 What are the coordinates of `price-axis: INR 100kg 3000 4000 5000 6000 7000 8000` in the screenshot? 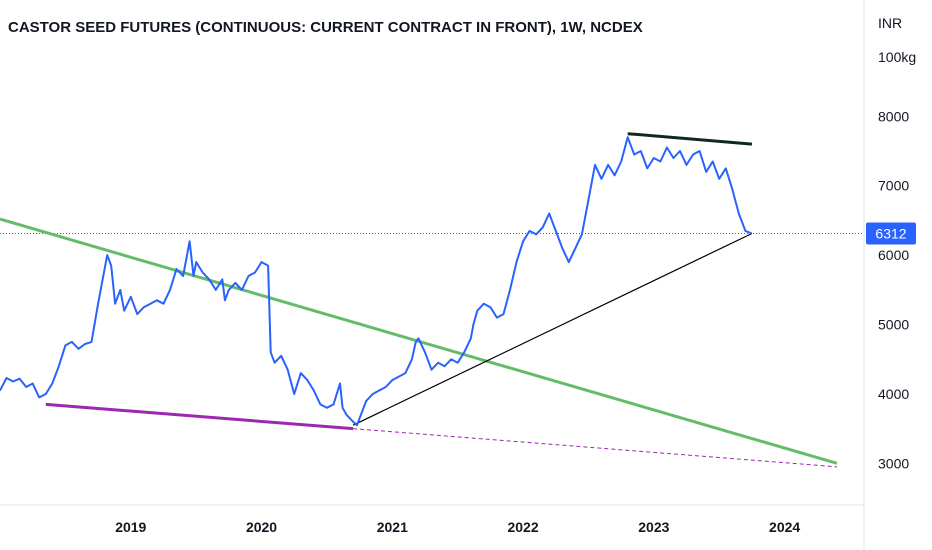 It's located at (889, 275).